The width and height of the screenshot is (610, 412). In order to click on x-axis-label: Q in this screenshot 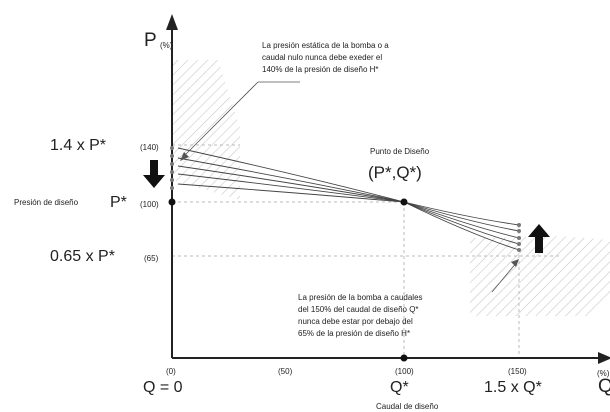, I will do `click(604, 386)`.